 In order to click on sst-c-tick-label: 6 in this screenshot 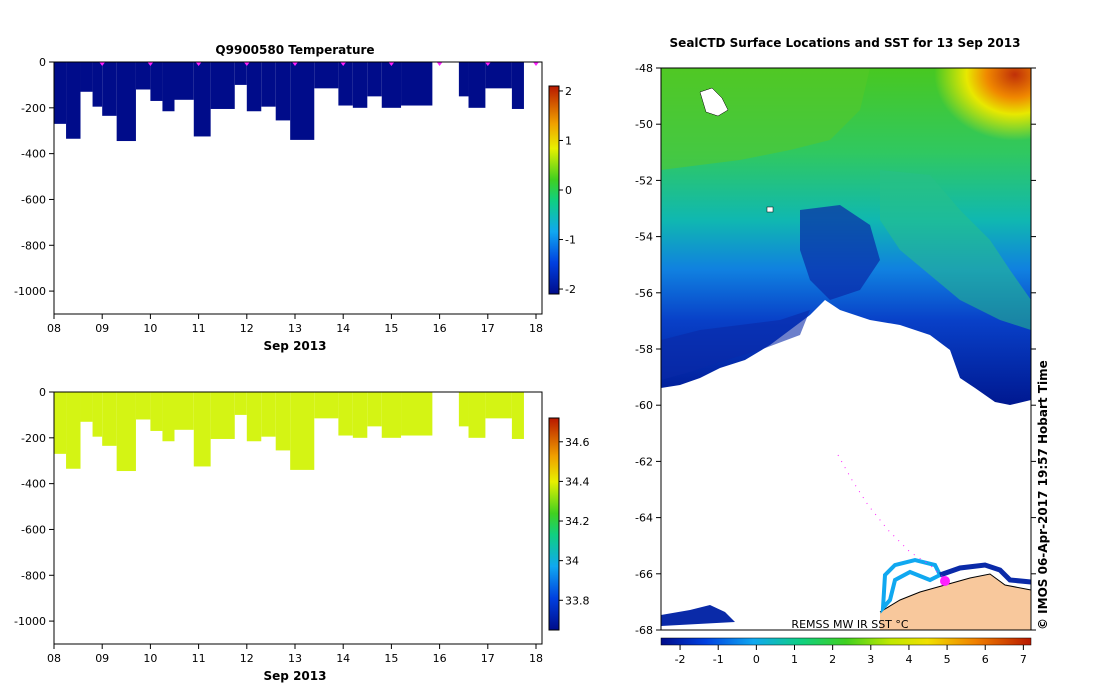, I will do `click(985, 659)`.